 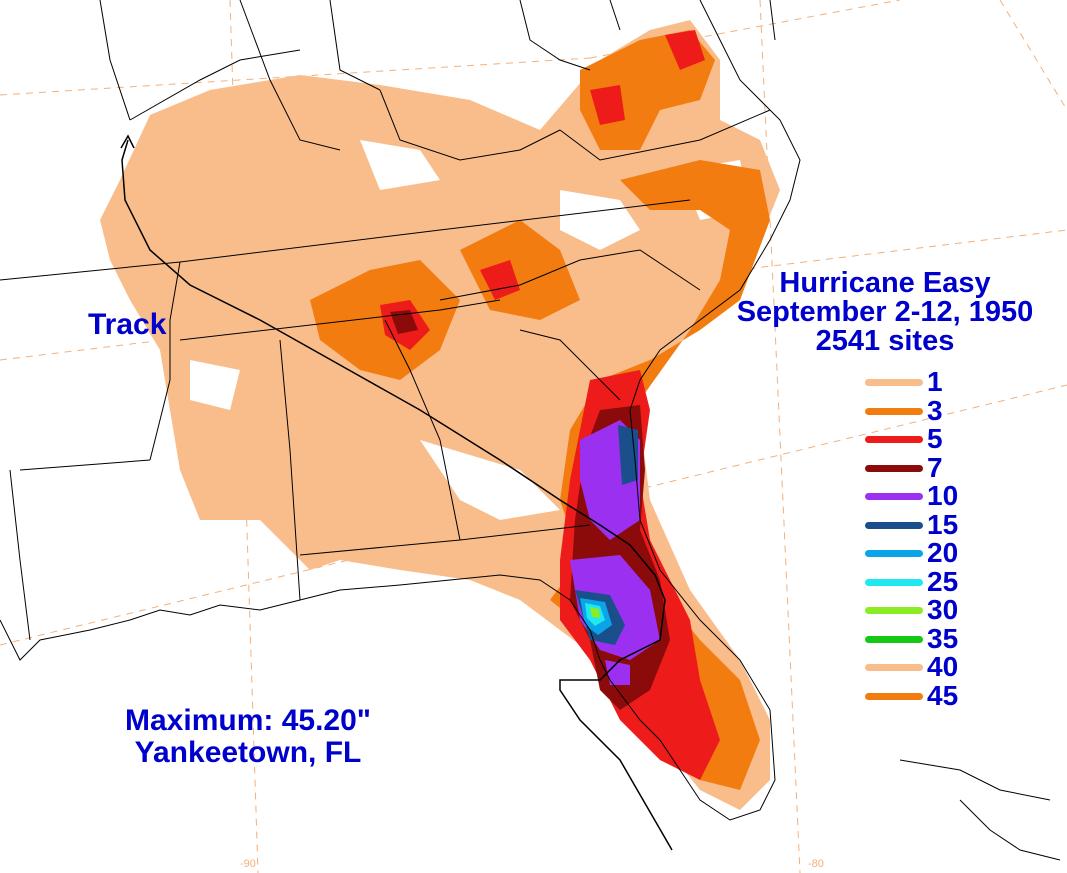 What do you see at coordinates (935, 438) in the screenshot?
I see `legend-label: 5` at bounding box center [935, 438].